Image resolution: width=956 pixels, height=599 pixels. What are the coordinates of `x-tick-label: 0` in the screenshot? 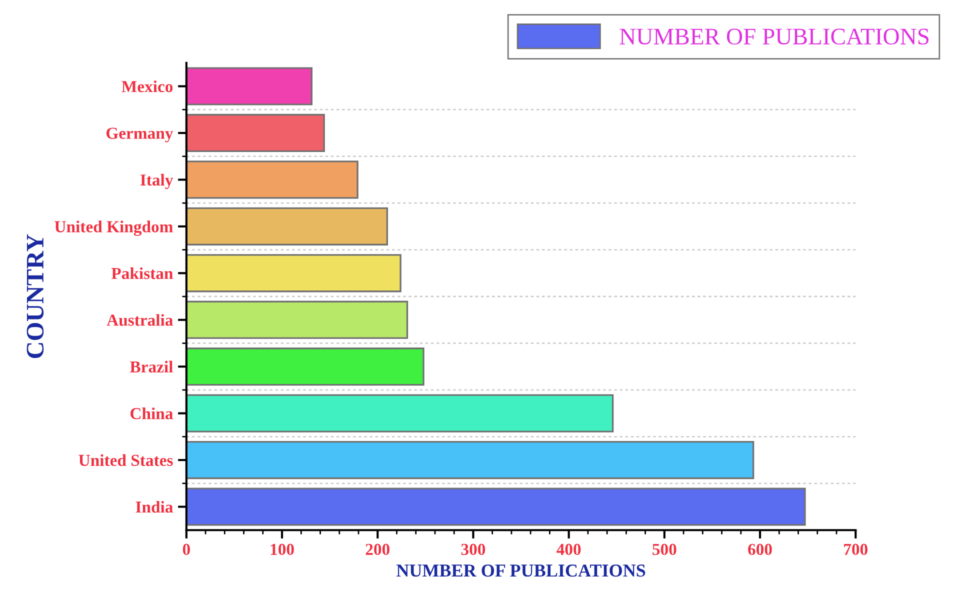 It's located at (186, 550).